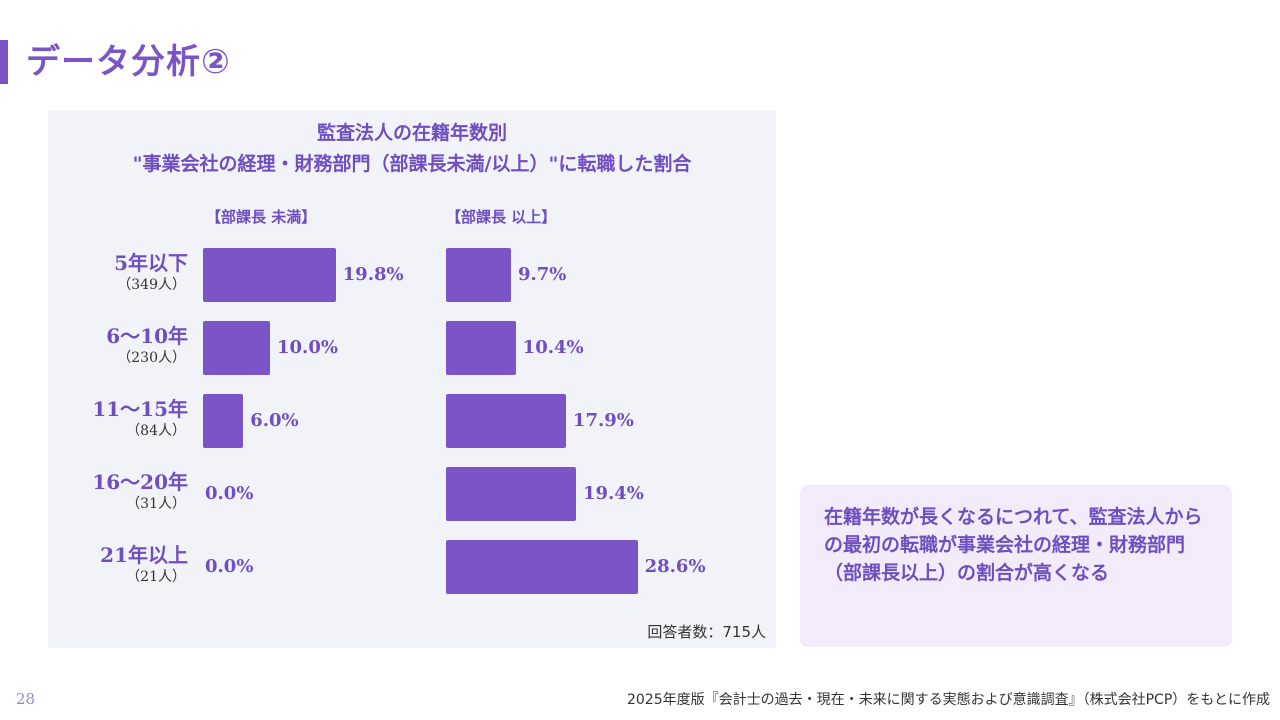 The height and width of the screenshot is (720, 1280). What do you see at coordinates (4, 62) in the screenshot?
I see `title-accent-bar` at bounding box center [4, 62].